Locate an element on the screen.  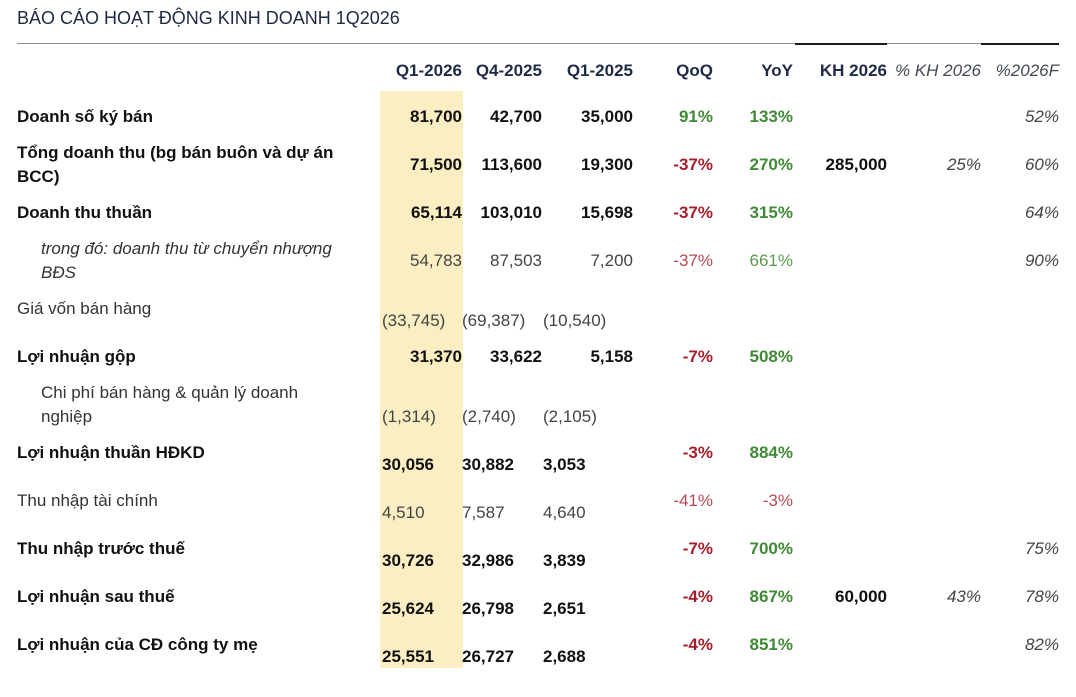
title-divider is located at coordinates (538, 43).